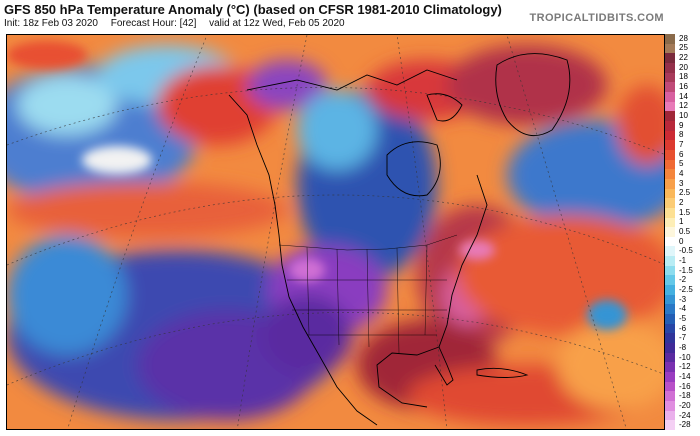 The image size is (700, 436). Describe the element at coordinates (685, 193) in the screenshot. I see `colorbar-label: 2.5` at that location.